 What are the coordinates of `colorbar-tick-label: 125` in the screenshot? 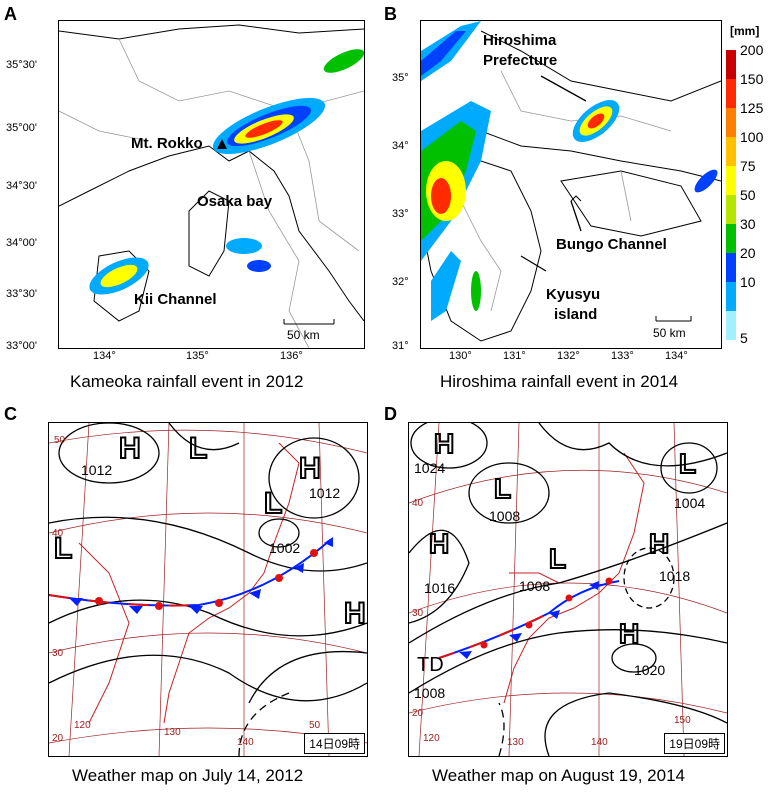 It's located at (752, 108).